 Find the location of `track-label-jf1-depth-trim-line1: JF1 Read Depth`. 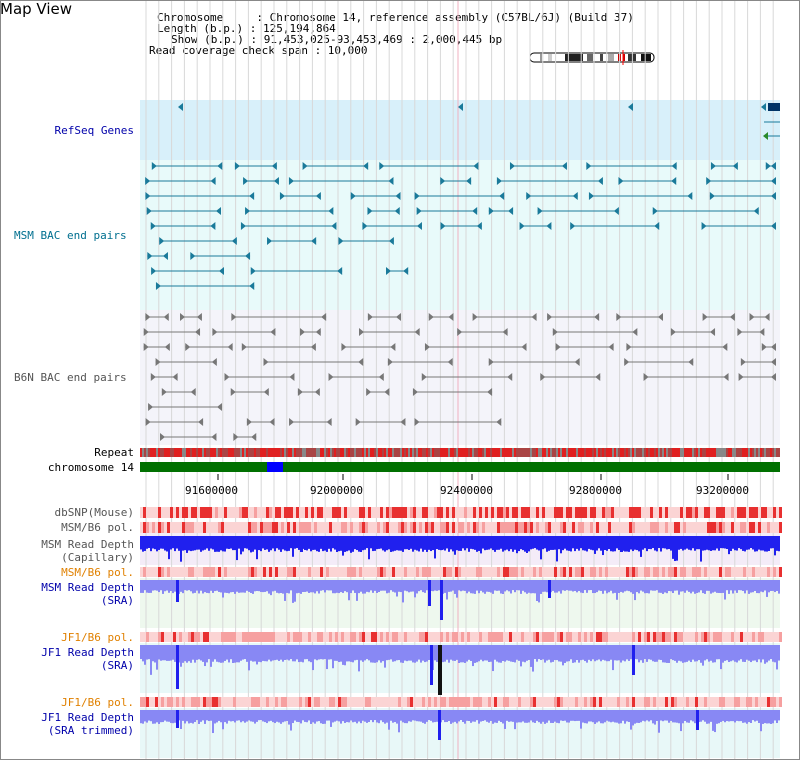

track-label-jf1-depth-trim-line1: JF1 Read Depth is located at coordinates (87, 717).